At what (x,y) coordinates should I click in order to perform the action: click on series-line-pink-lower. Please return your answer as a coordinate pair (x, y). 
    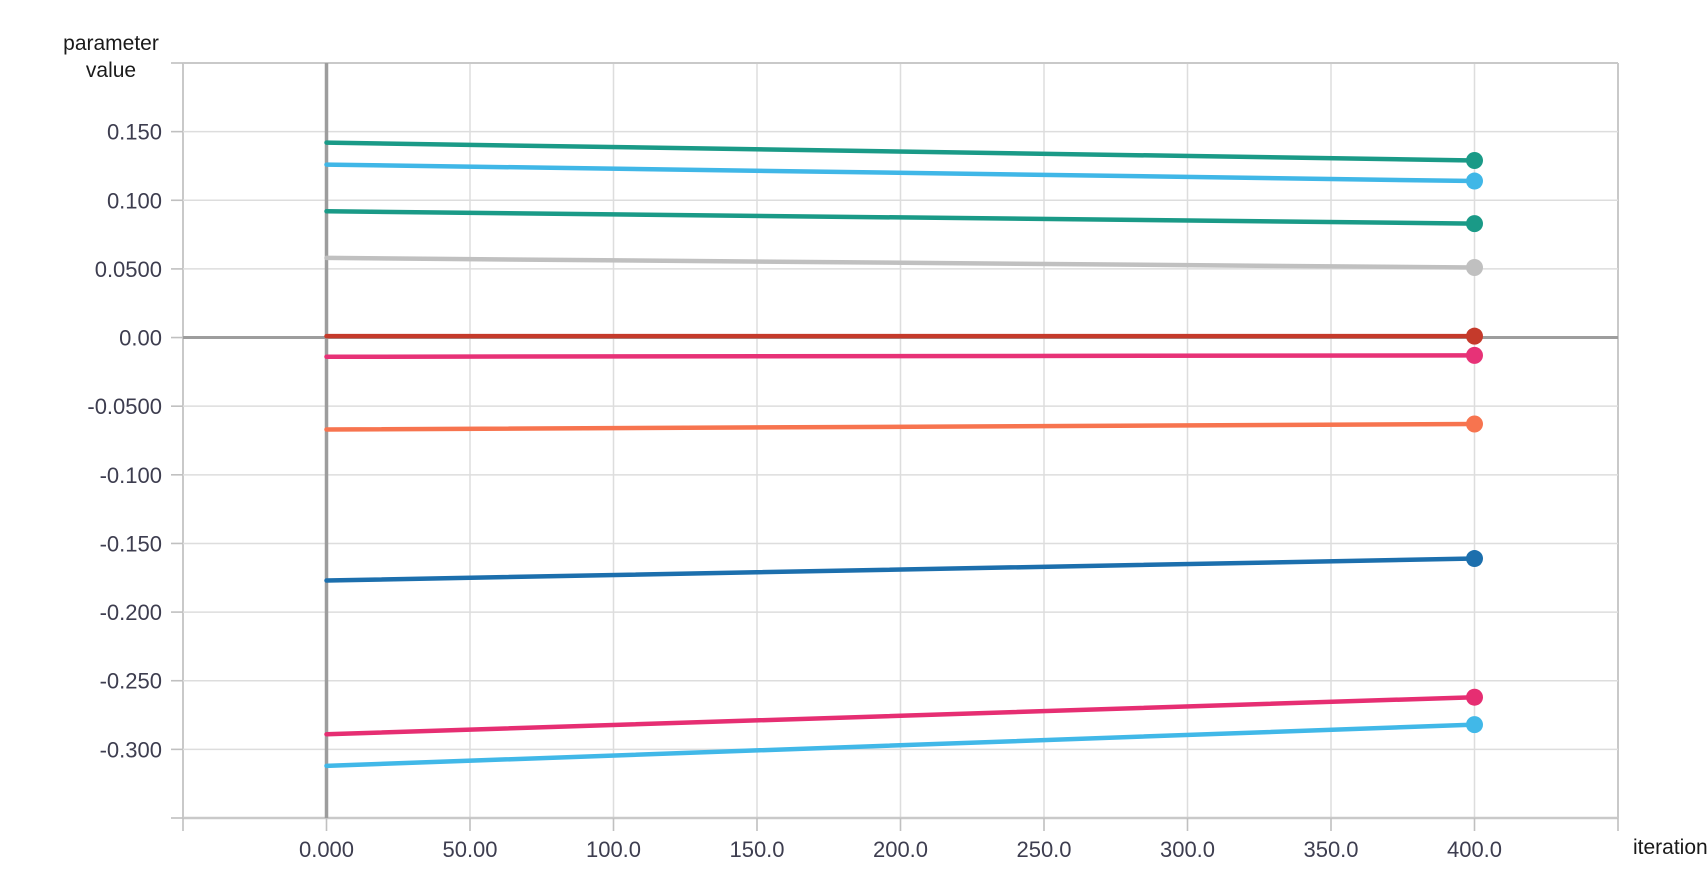
    Looking at the image, I should click on (900, 715).